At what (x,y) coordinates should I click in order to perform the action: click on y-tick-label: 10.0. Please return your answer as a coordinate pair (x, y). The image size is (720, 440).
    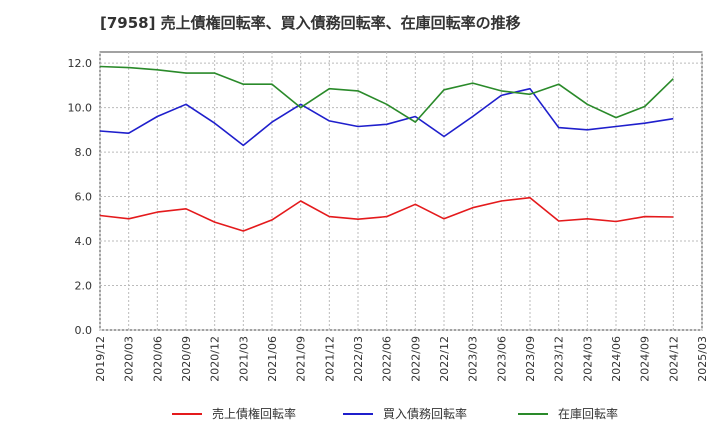
    Looking at the image, I should click on (80, 108).